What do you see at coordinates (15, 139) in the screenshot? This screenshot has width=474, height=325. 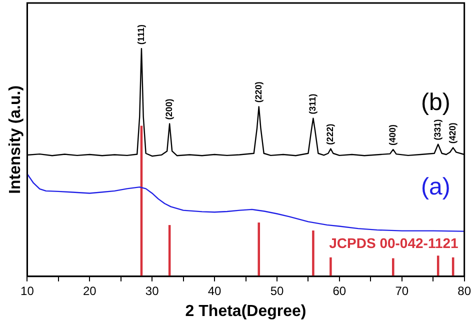 I see `y-axis-title: Intensity (a.u.)` at bounding box center [15, 139].